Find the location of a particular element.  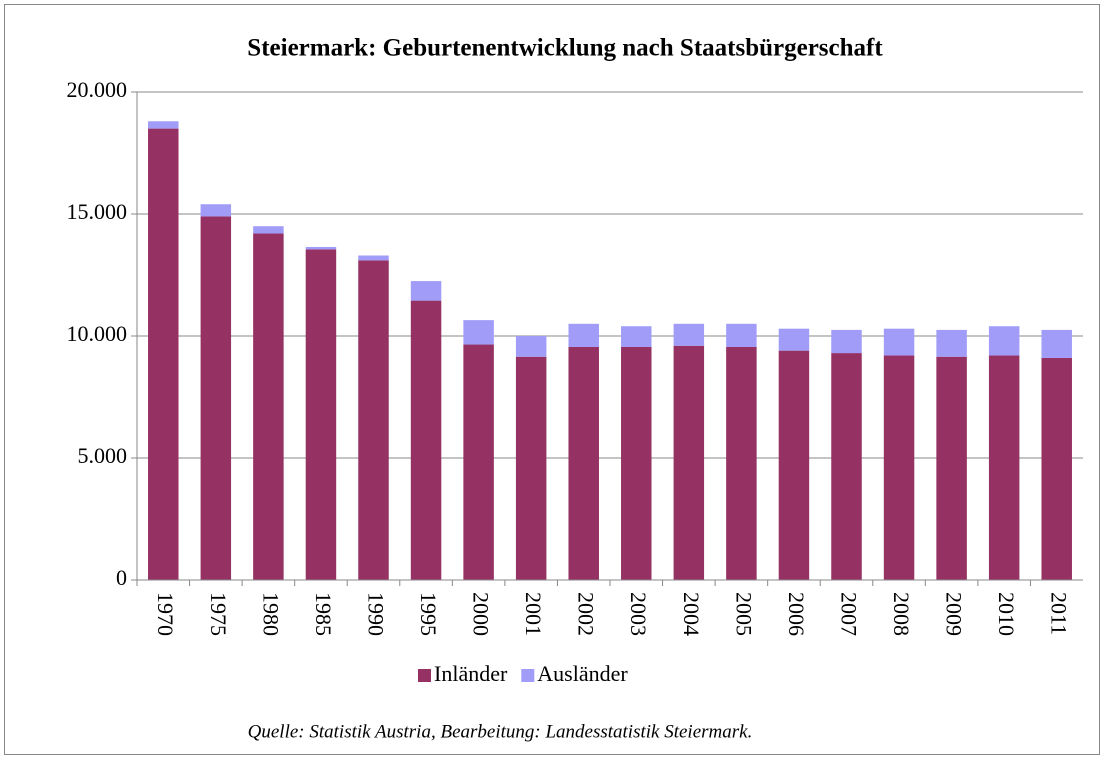

x-tick-label: 1990 is located at coordinates (375, 614).